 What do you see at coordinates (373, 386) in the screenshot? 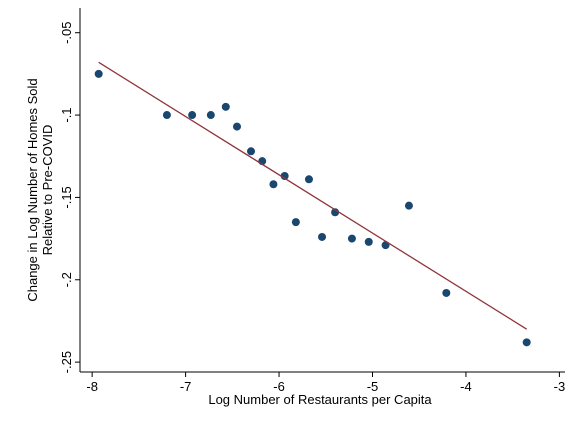
I see `x-tick-label: -5` at bounding box center [373, 386].